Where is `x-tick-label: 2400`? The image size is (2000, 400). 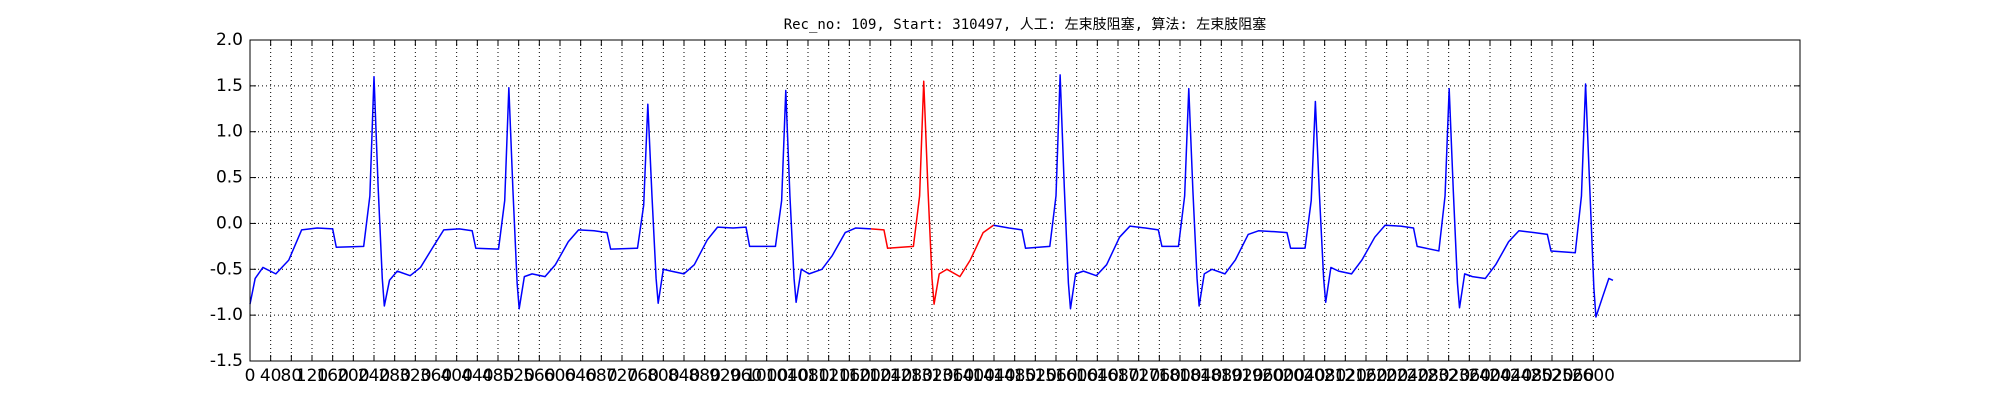
x-tick-label: 2400 is located at coordinates (1489, 376).